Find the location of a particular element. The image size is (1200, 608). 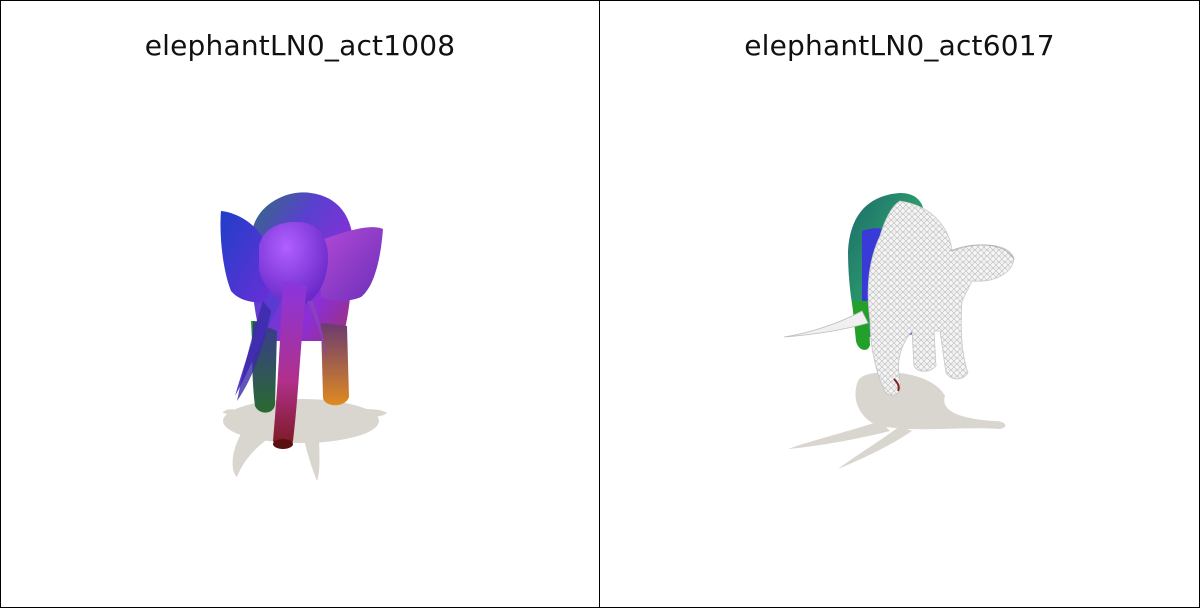

ground-shadow is located at coordinates (305, 440).